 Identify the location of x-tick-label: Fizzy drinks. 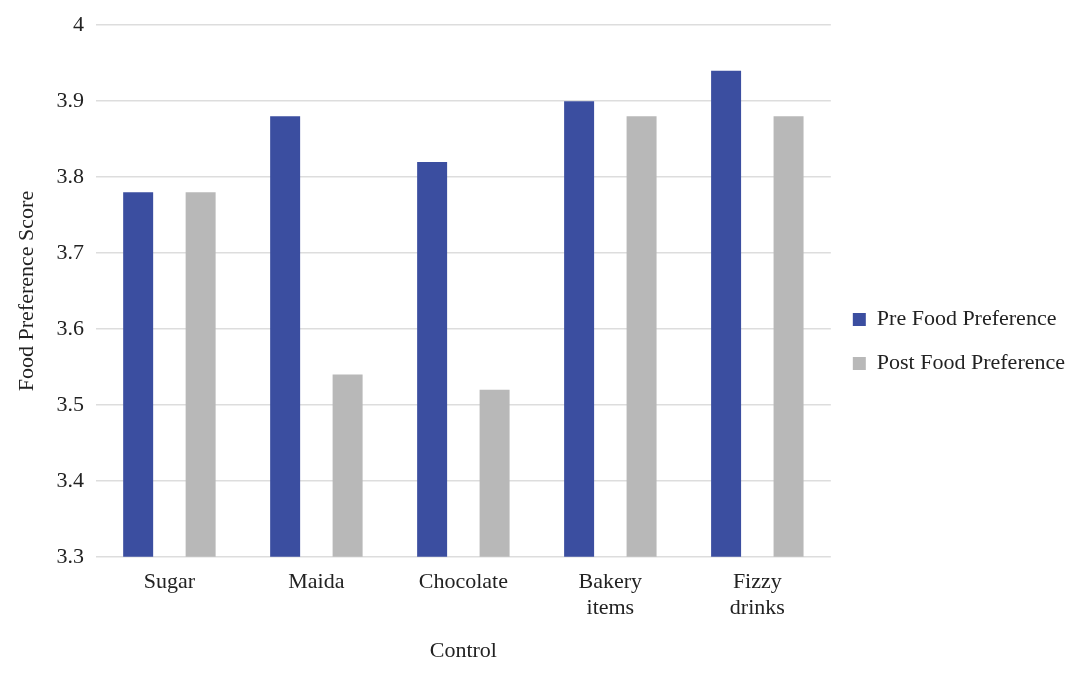
(757, 593).